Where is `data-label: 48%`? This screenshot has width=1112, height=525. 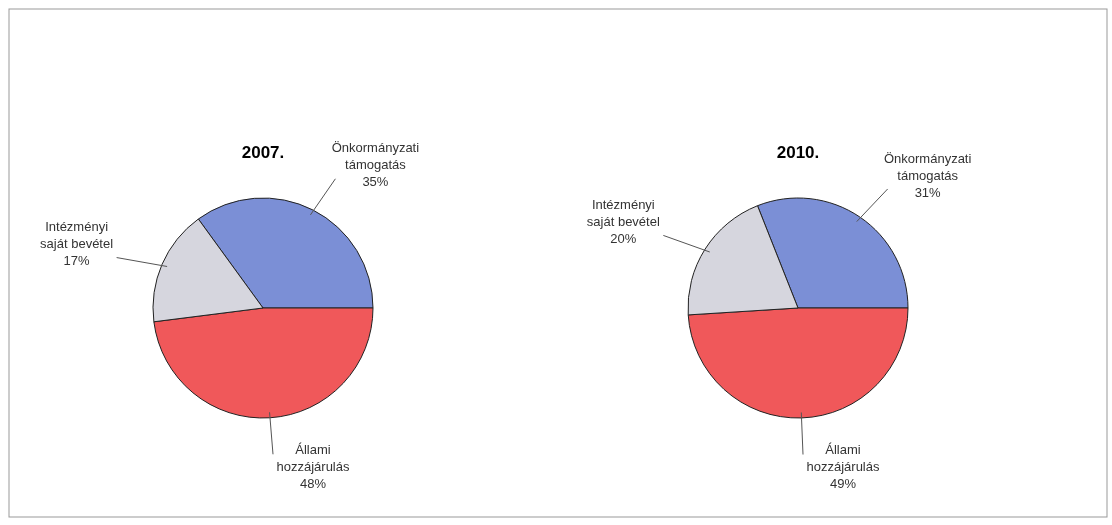 data-label: 48% is located at coordinates (313, 483).